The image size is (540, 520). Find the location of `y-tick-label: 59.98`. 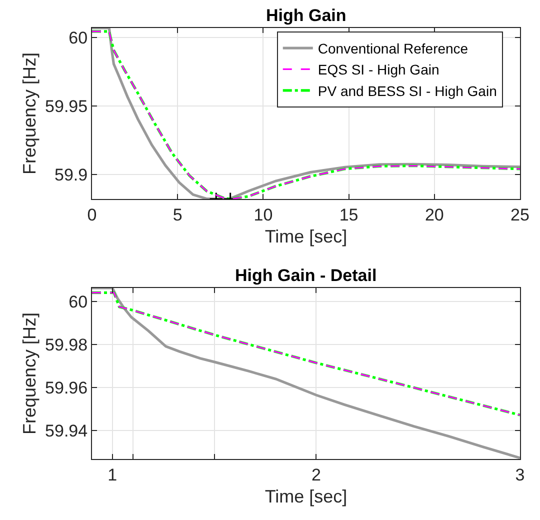

y-tick-label: 59.98 is located at coordinates (66, 345).